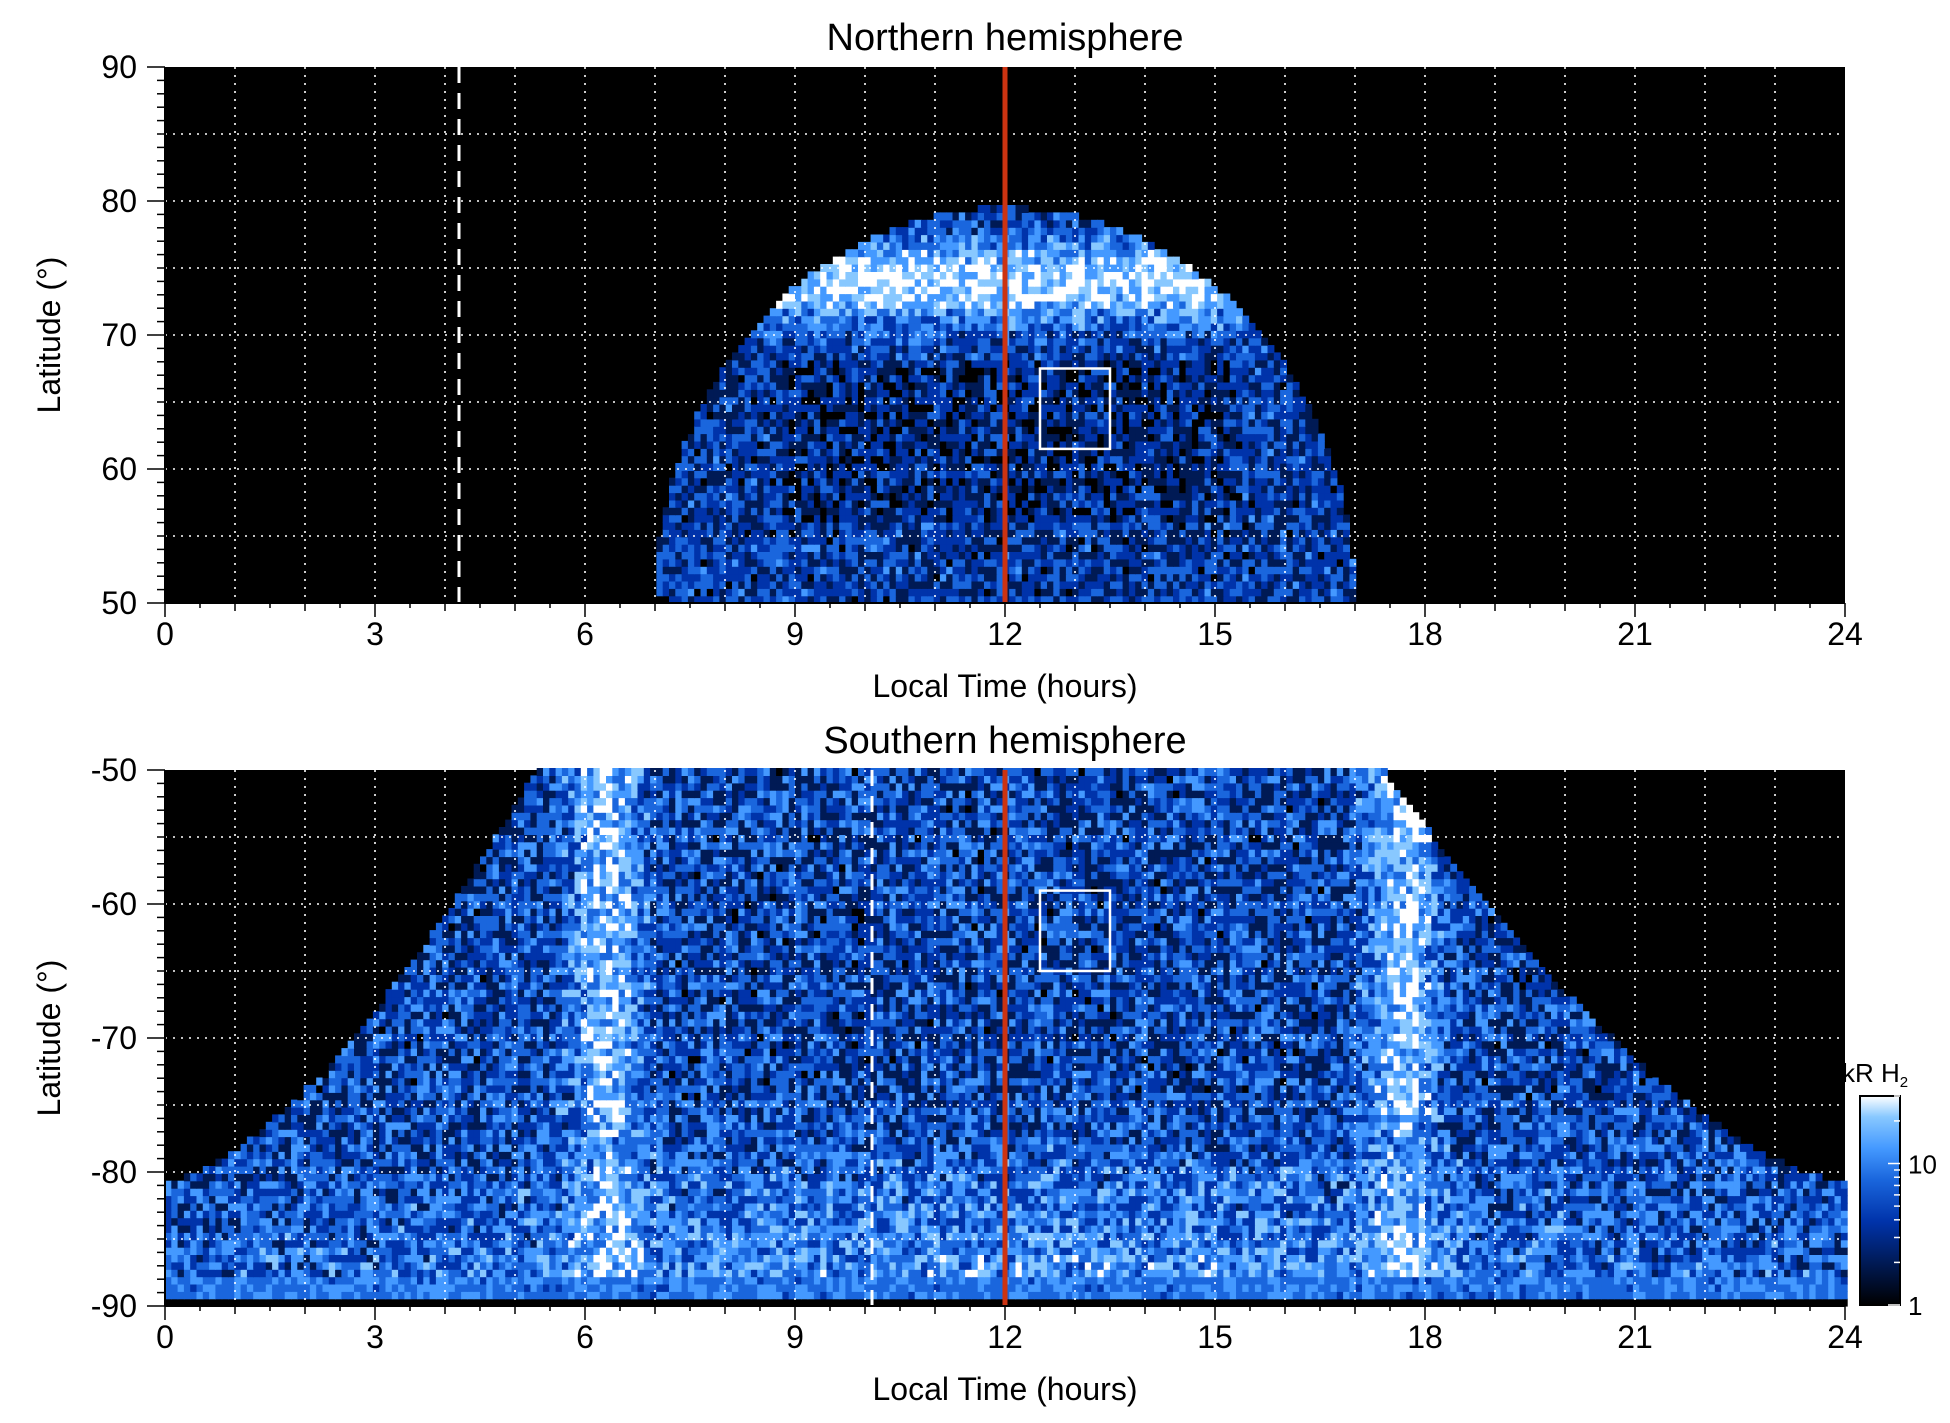  Describe the element at coordinates (1845, 634) in the screenshot. I see `north-xtick-label: 24` at that location.